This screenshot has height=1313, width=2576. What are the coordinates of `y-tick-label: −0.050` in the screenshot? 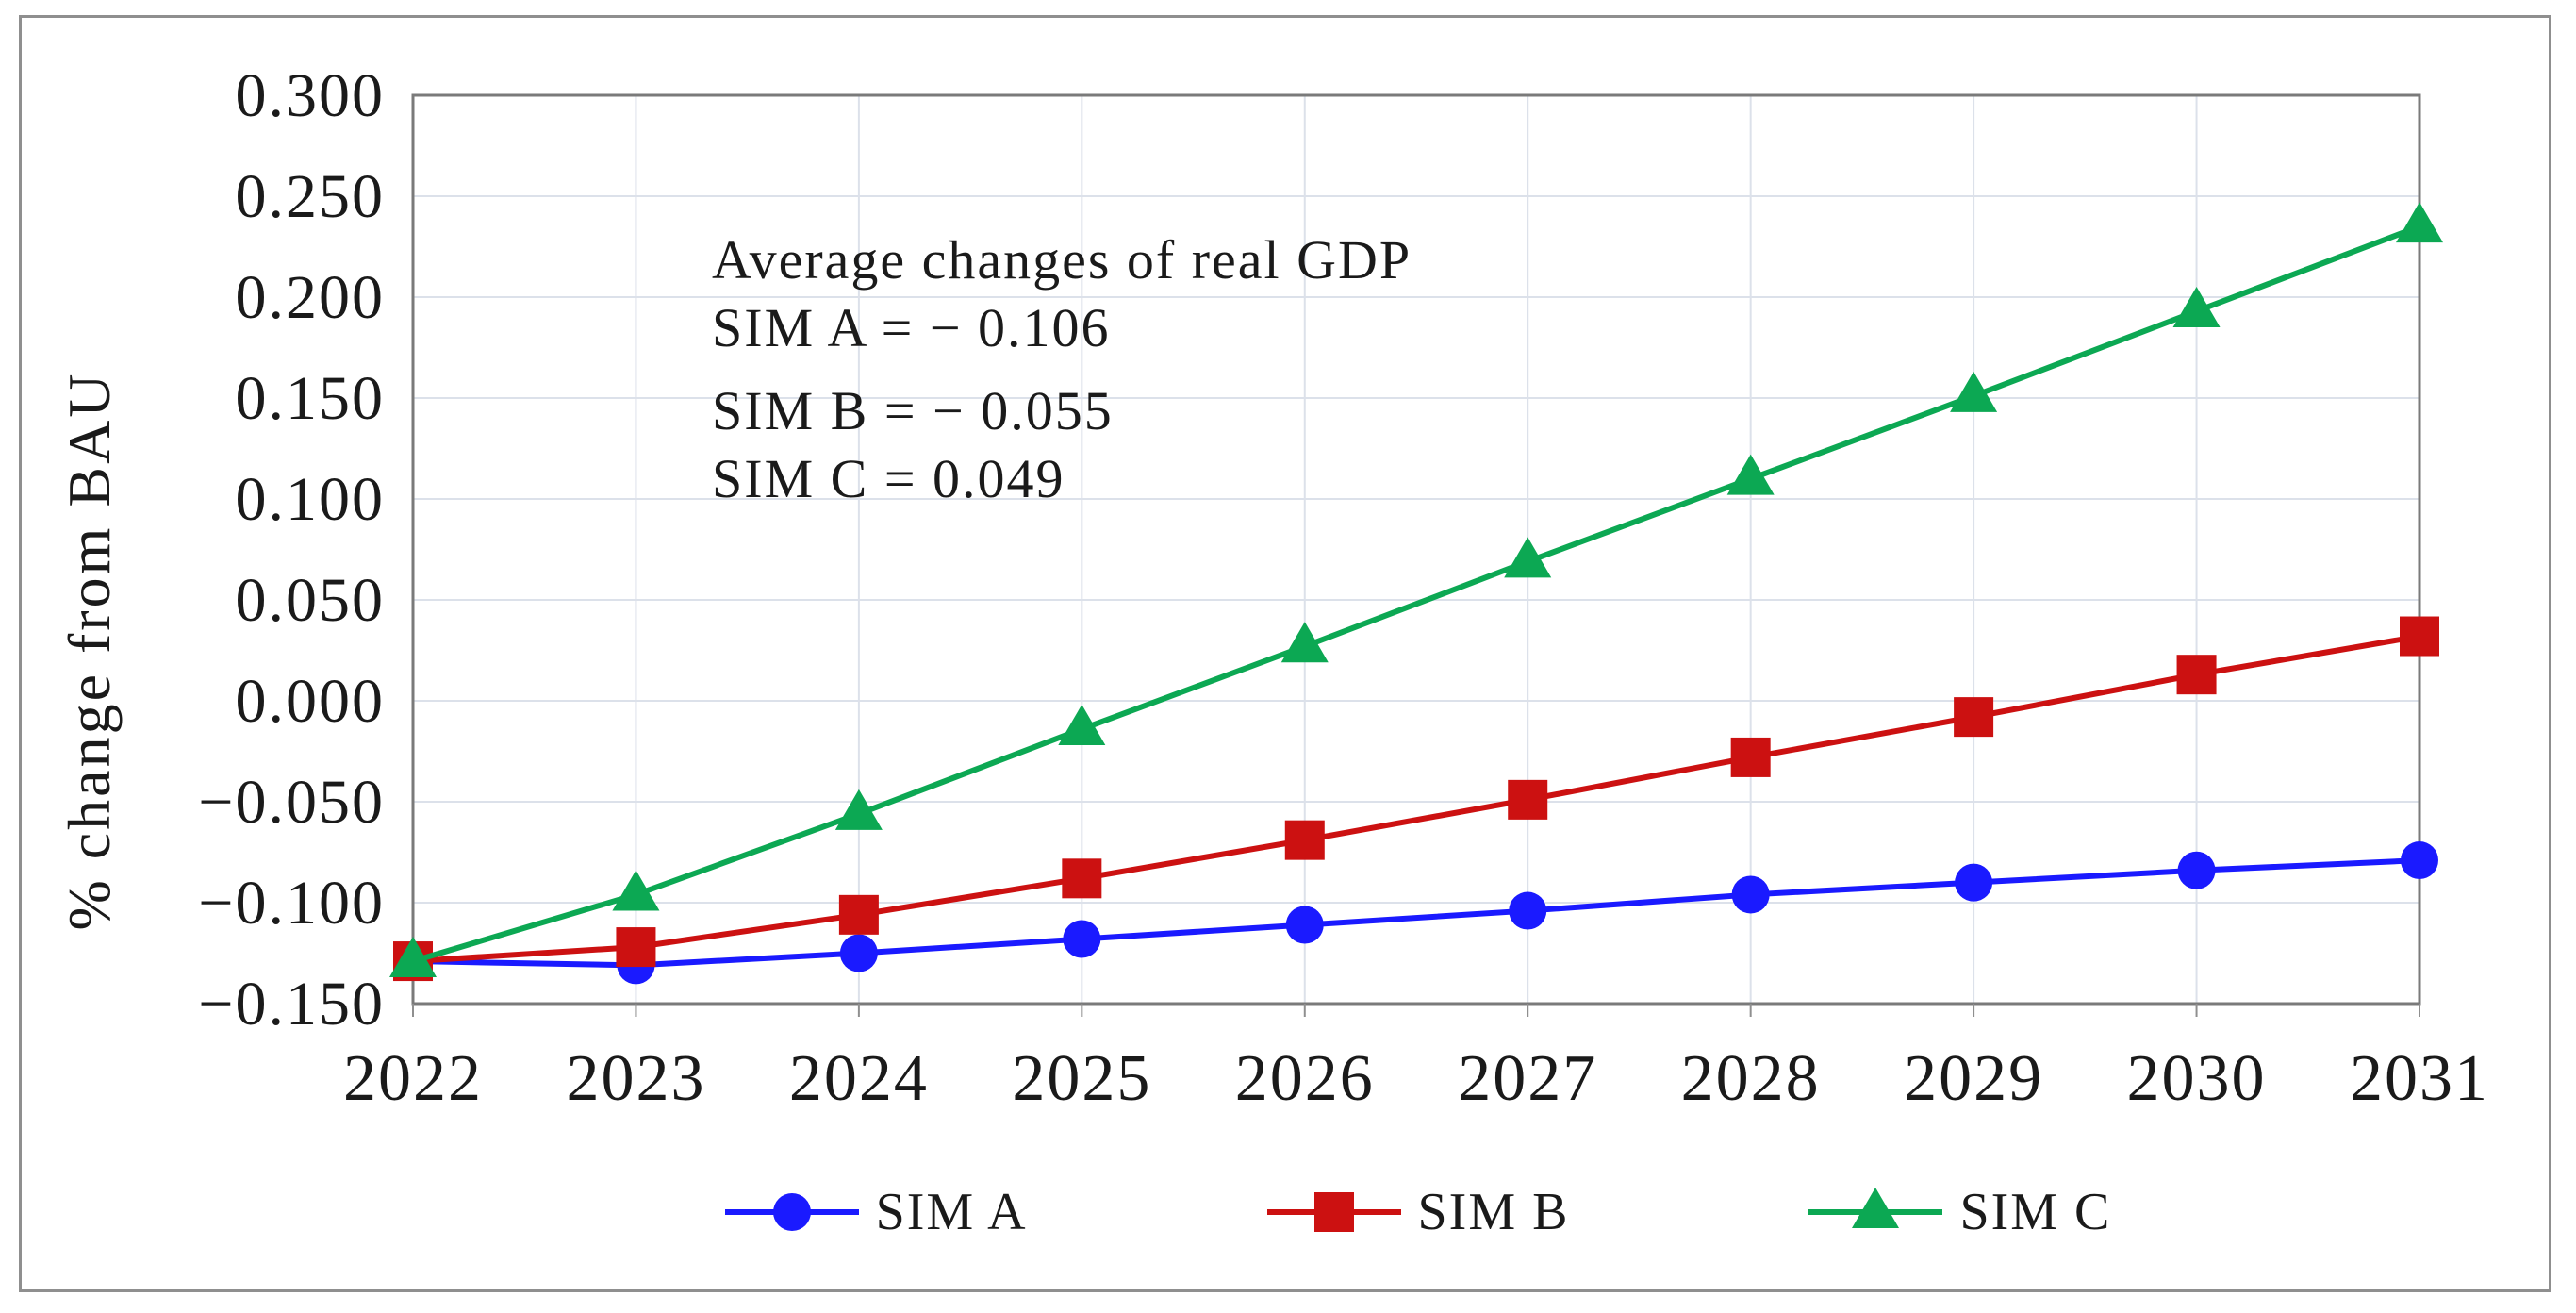 It's located at (291, 802).